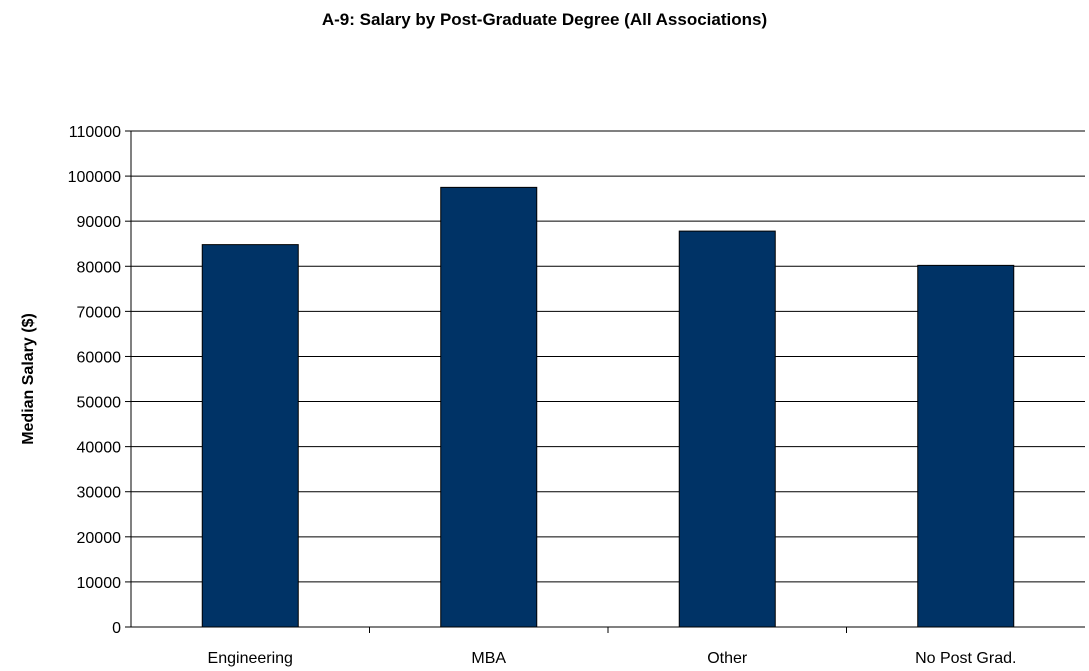  Describe the element at coordinates (99, 538) in the screenshot. I see `y-tick-label: 20000` at that location.